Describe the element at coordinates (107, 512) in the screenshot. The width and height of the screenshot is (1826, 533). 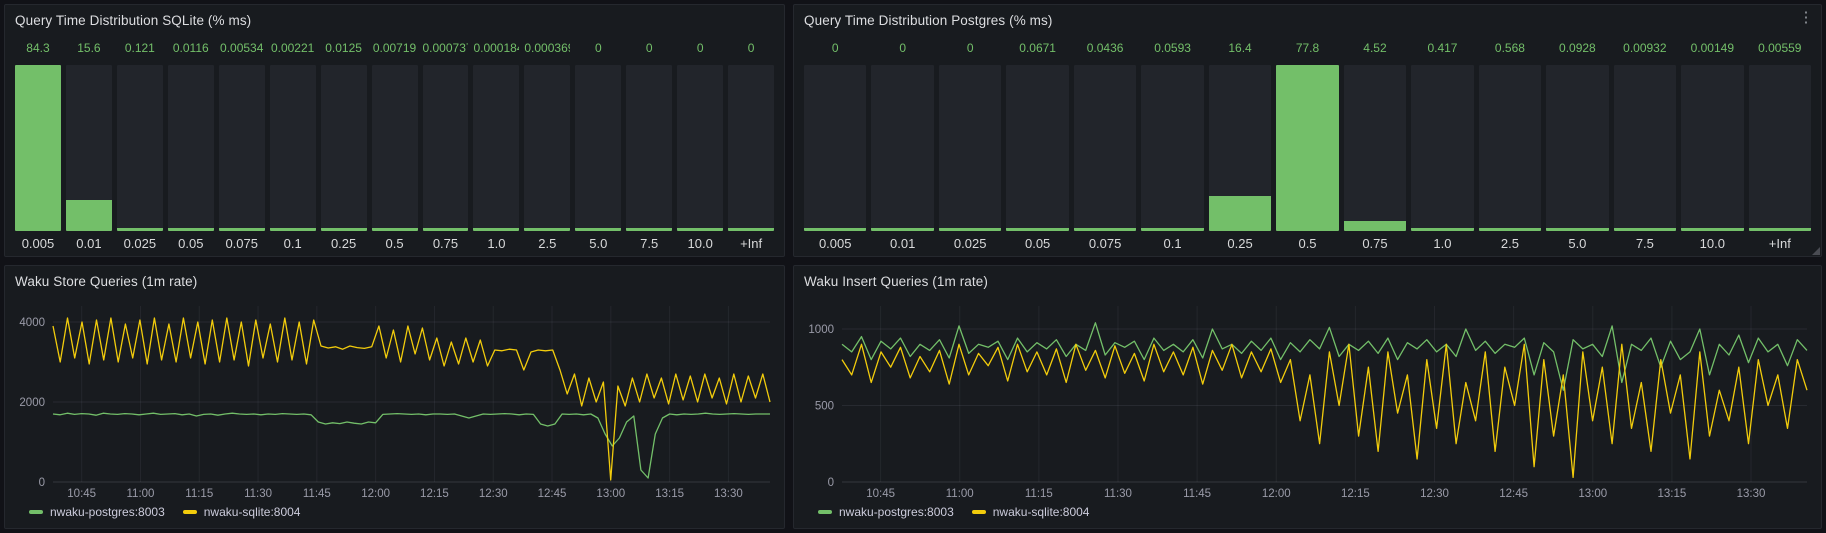
I see `legend-label: nwaku-postgres:8003` at that location.